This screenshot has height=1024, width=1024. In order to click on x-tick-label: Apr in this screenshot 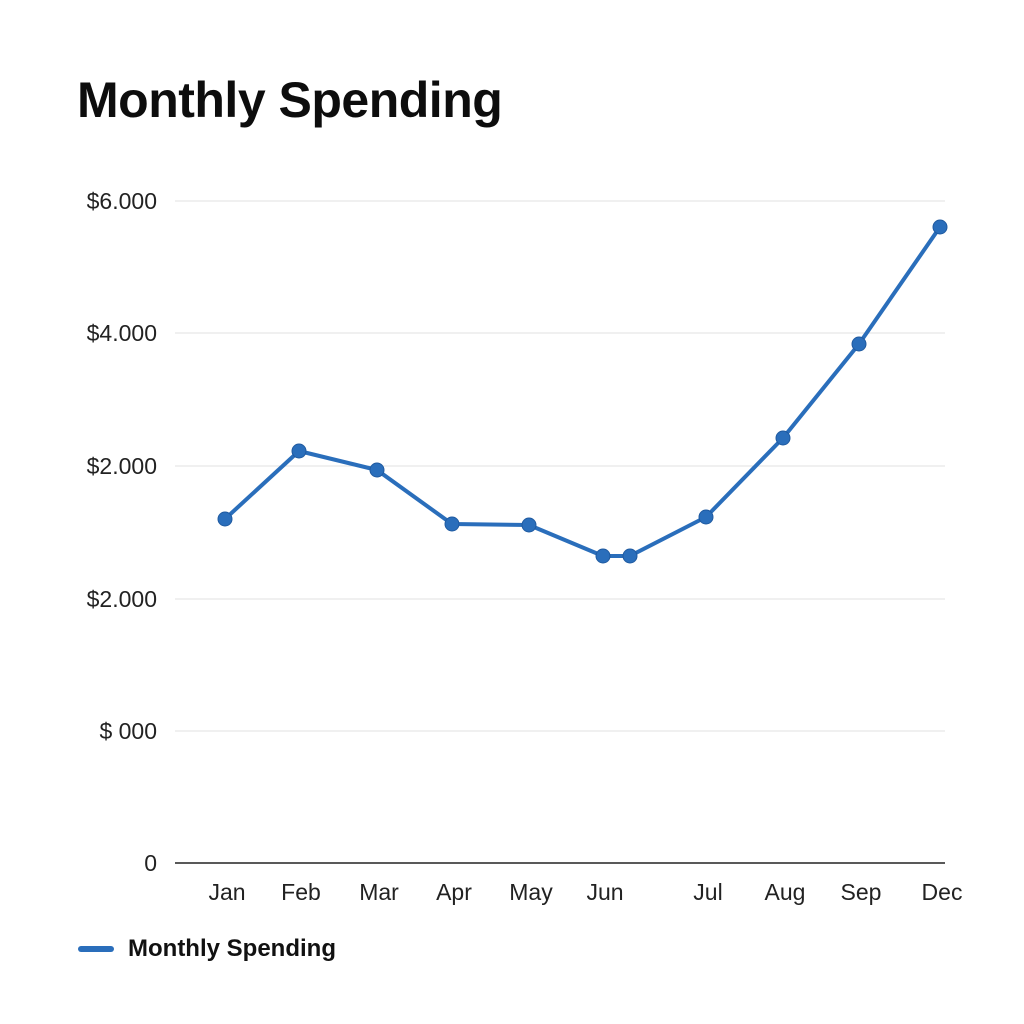, I will do `click(454, 892)`.